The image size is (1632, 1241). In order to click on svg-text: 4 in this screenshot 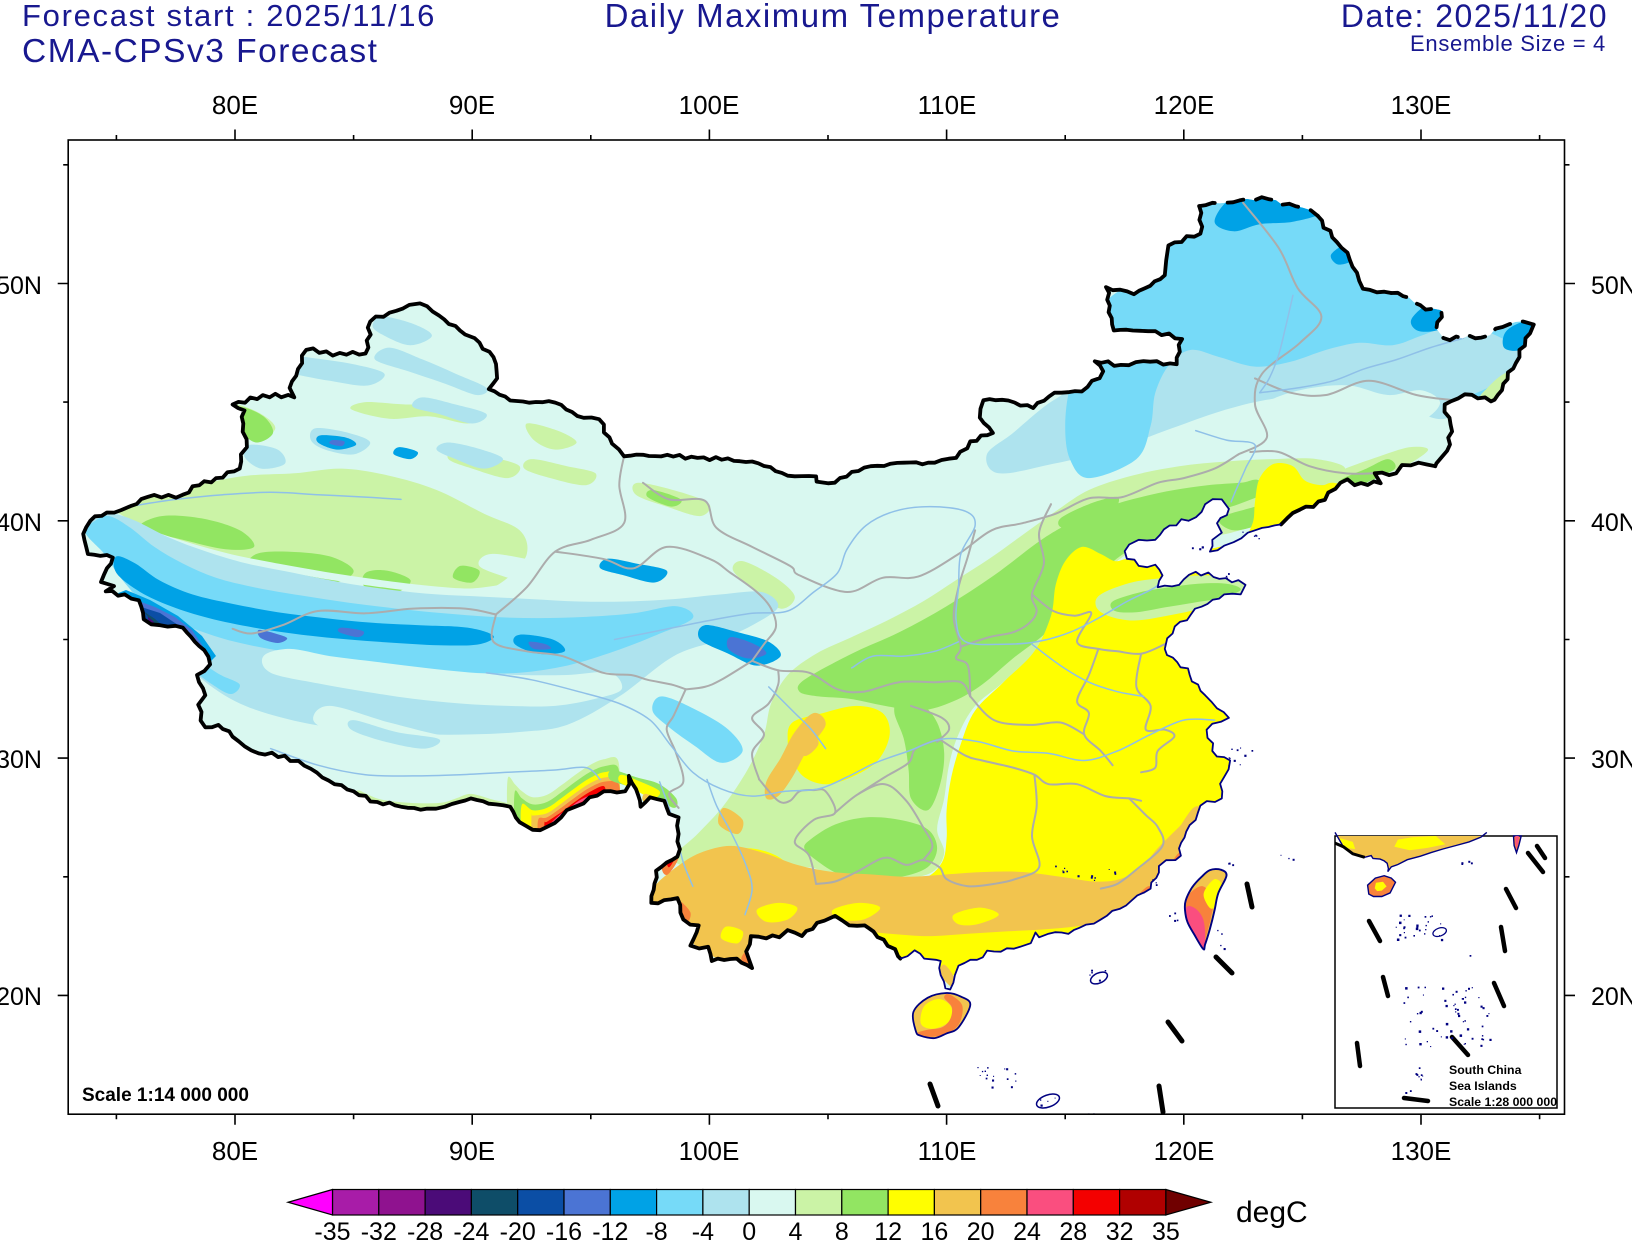, I will do `click(796, 1229)`.